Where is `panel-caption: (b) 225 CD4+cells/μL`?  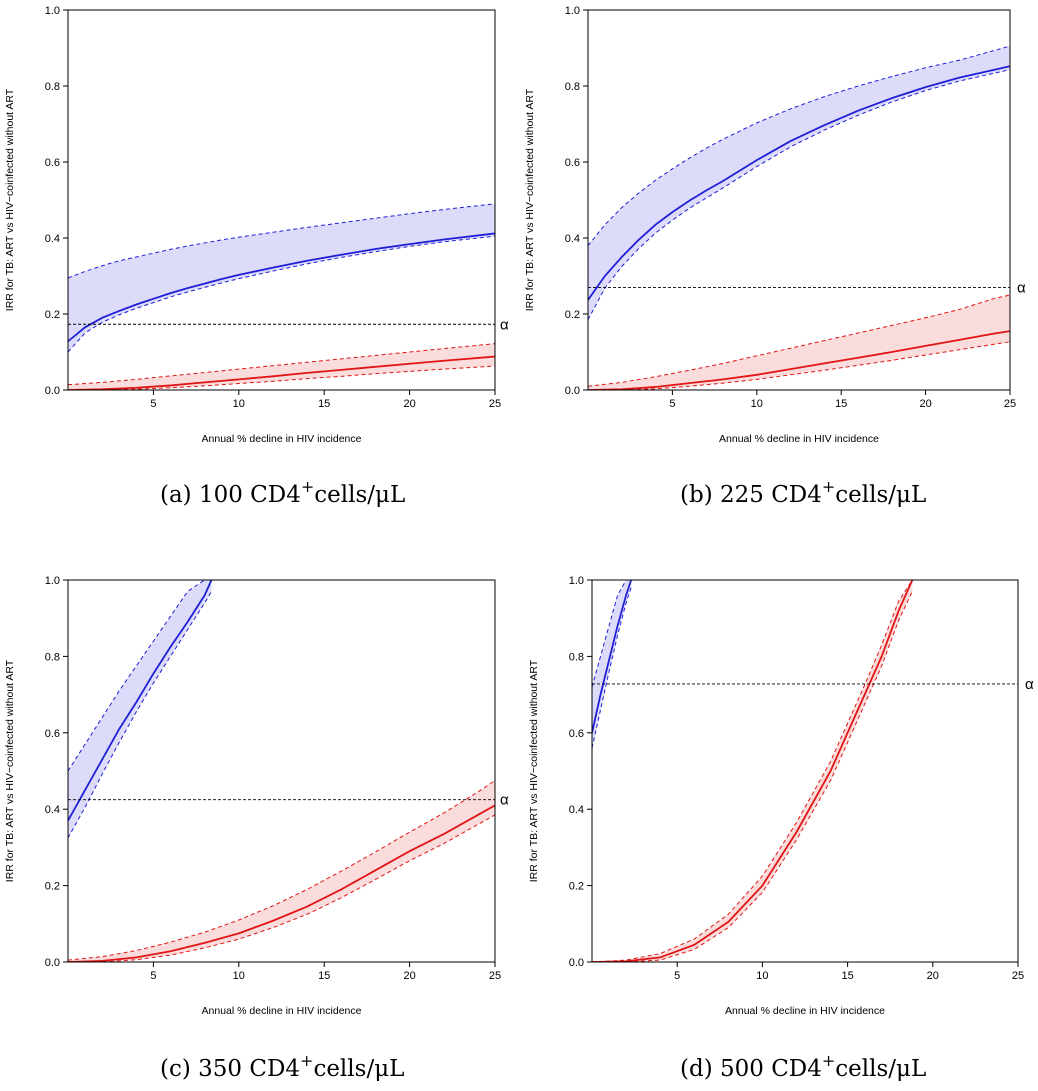 panel-caption: (b) 225 CD4+cells/μL is located at coordinates (803, 492).